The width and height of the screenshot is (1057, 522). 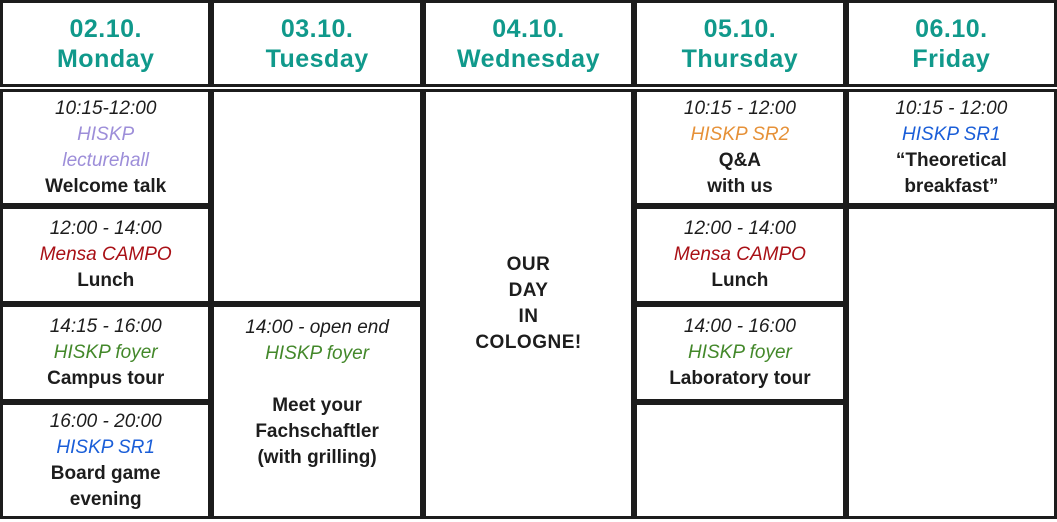 I want to click on day-header-label: 04.10. Wednesday, so click(x=528, y=43).